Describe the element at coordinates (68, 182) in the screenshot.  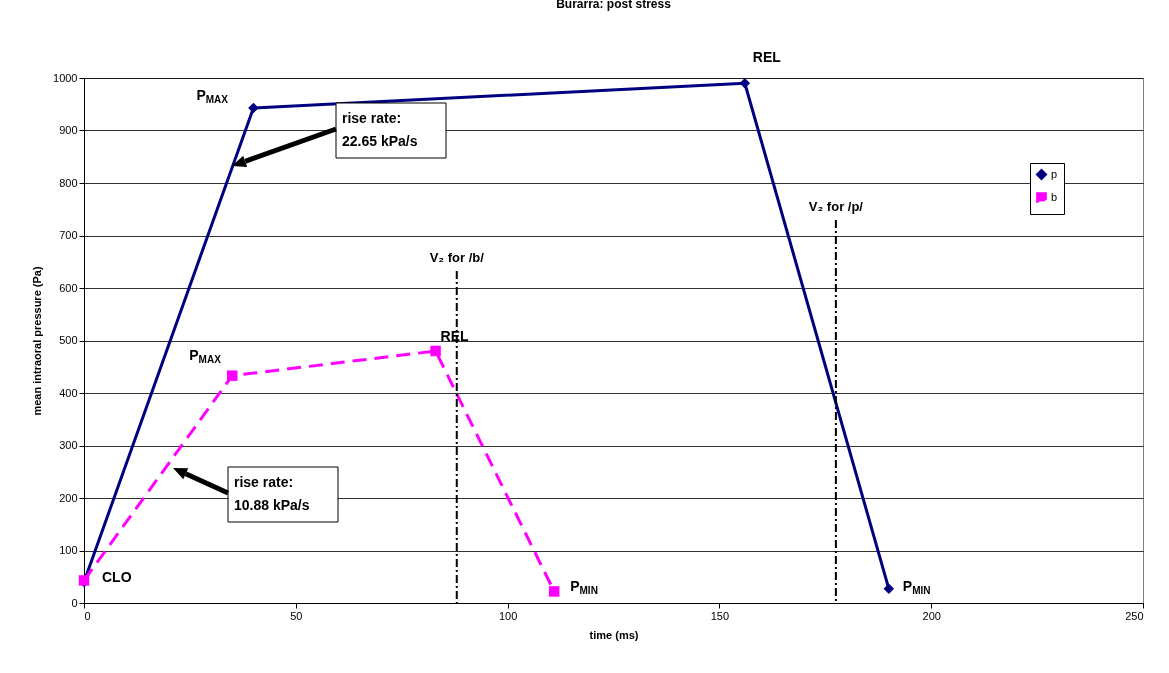
I see `y-tick-label: 800` at that location.